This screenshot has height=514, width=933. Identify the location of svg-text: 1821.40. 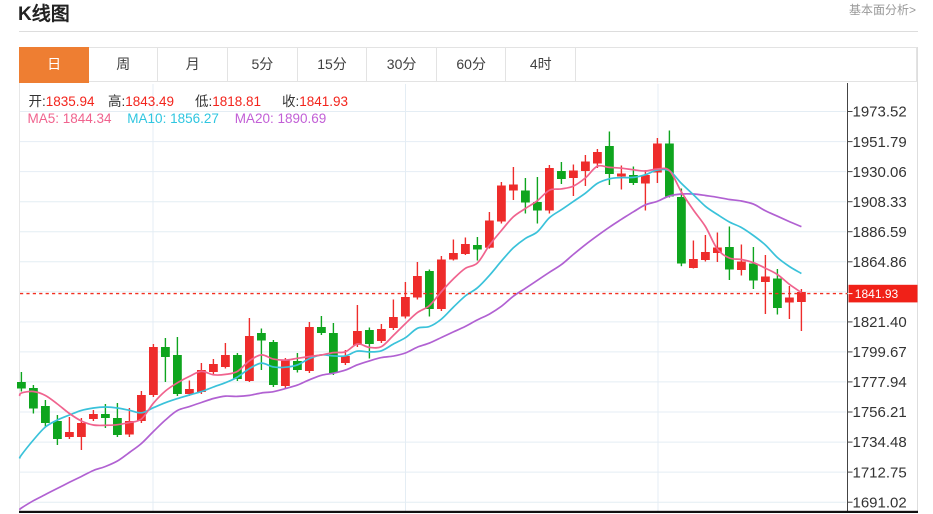
(880, 322).